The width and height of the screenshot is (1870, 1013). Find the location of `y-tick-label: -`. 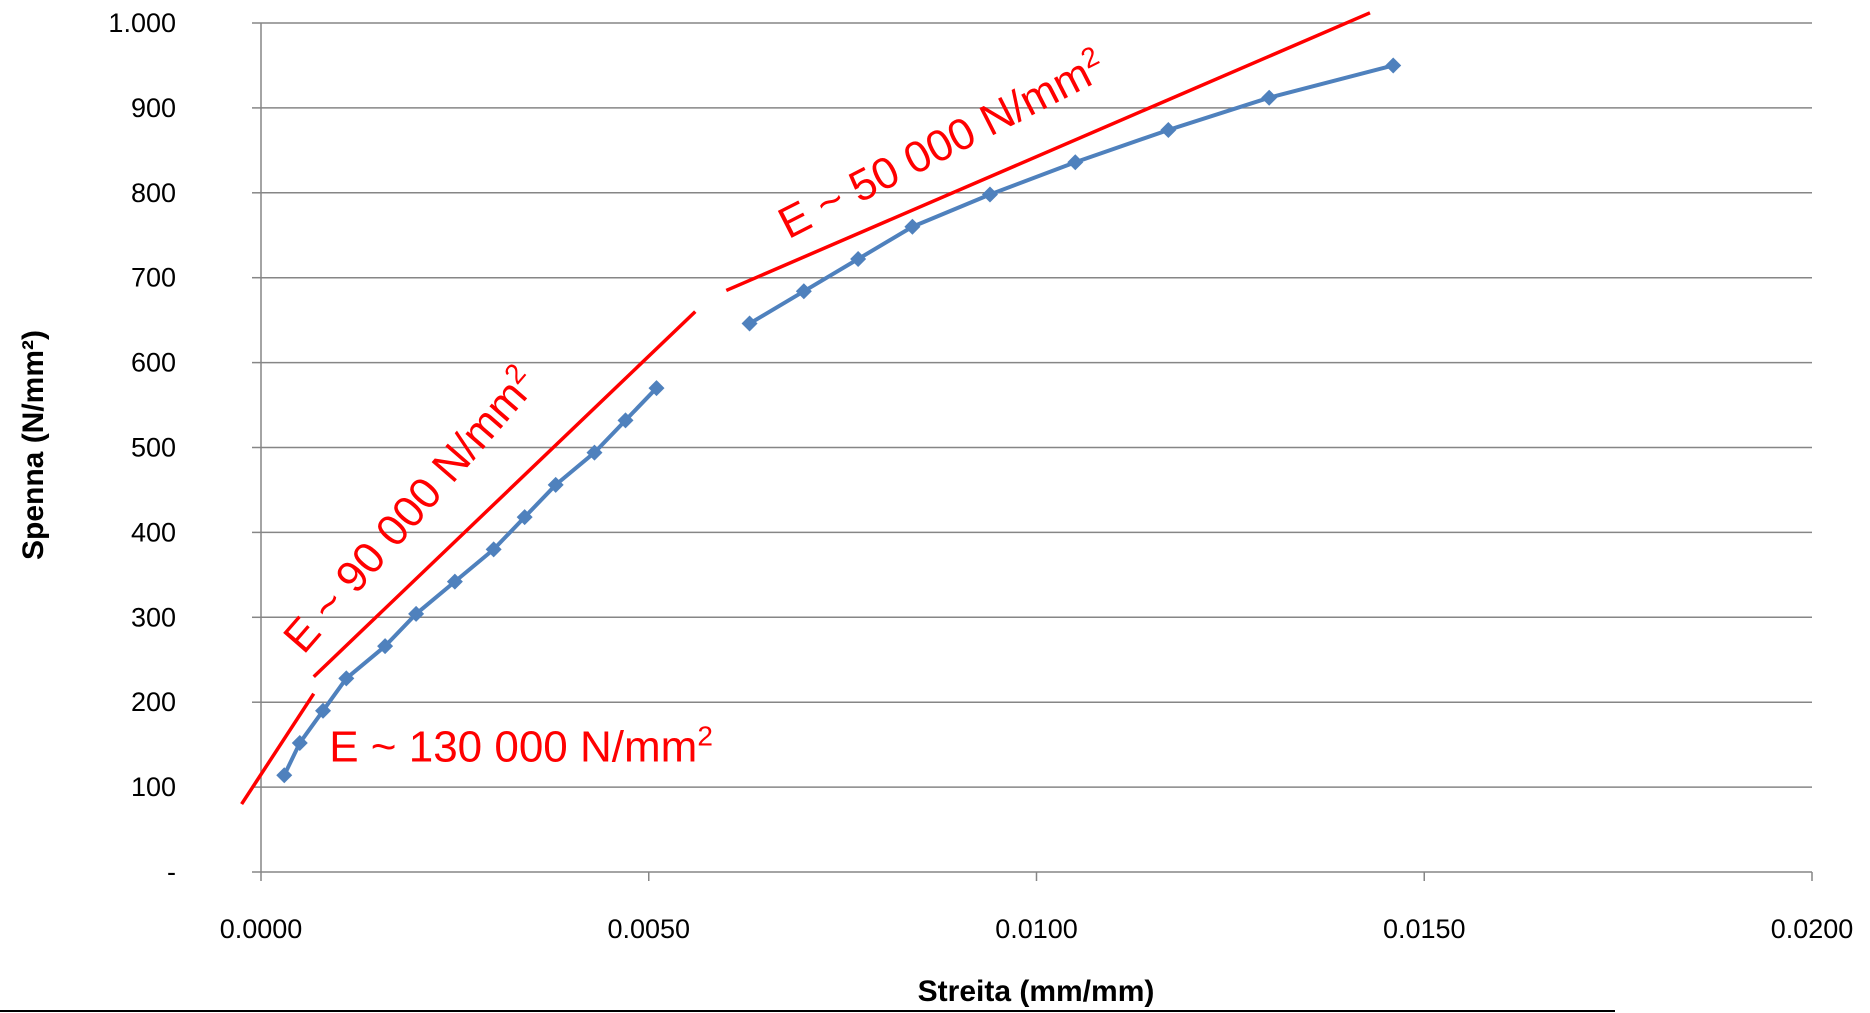

y-tick-label: - is located at coordinates (171, 872).